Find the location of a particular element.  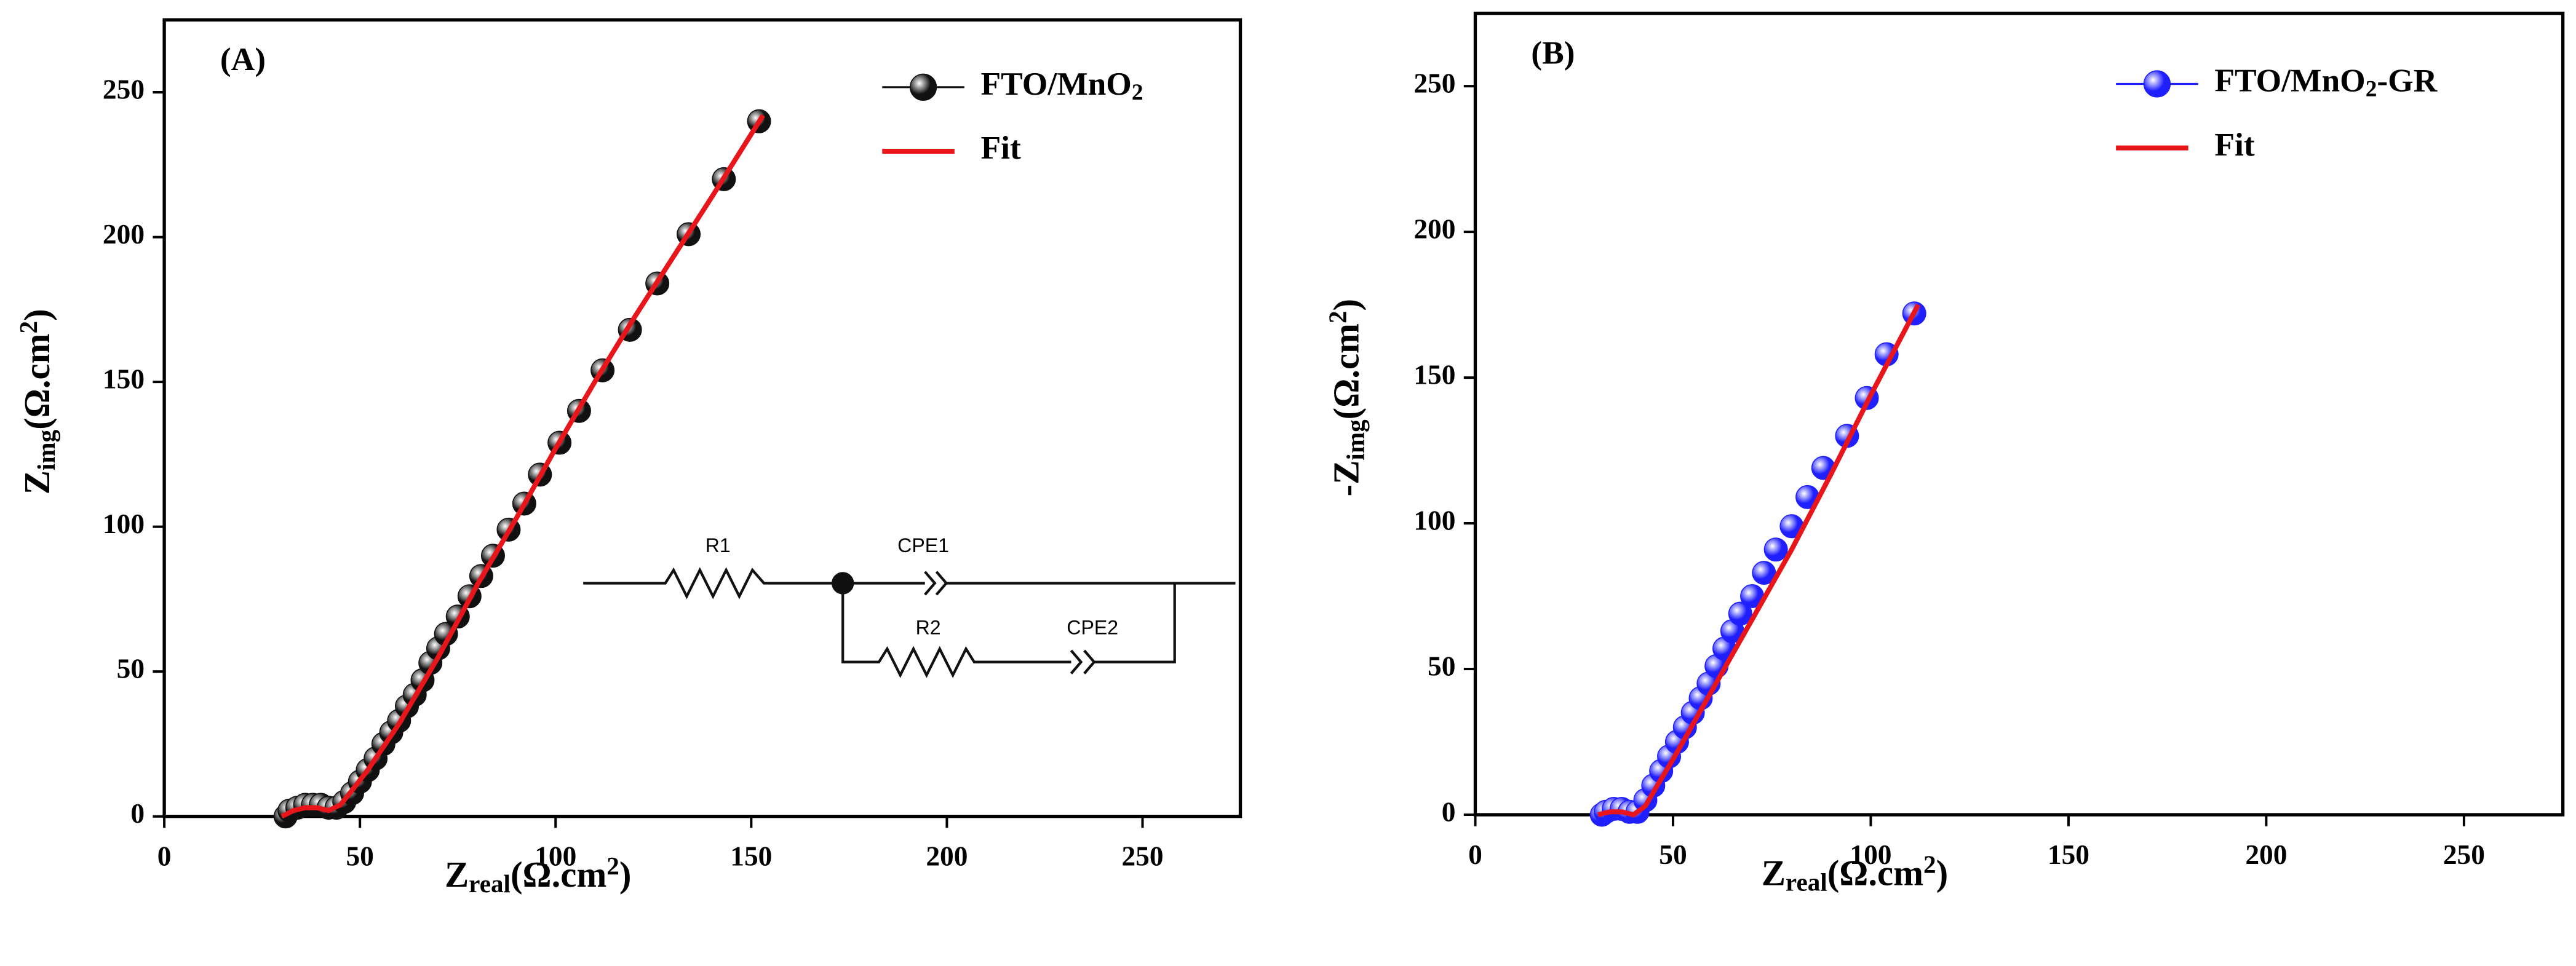

y-axis-label: Zimg(Ω.cm2) is located at coordinates (37, 401).